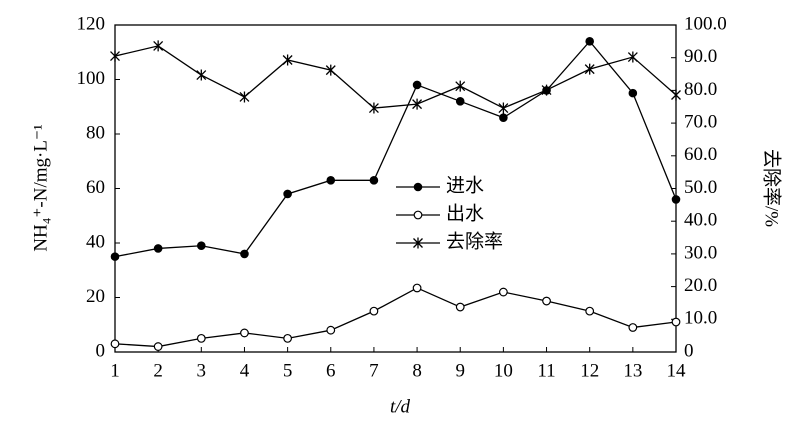  I want to click on x-axis-label: t/d, so click(400, 406).